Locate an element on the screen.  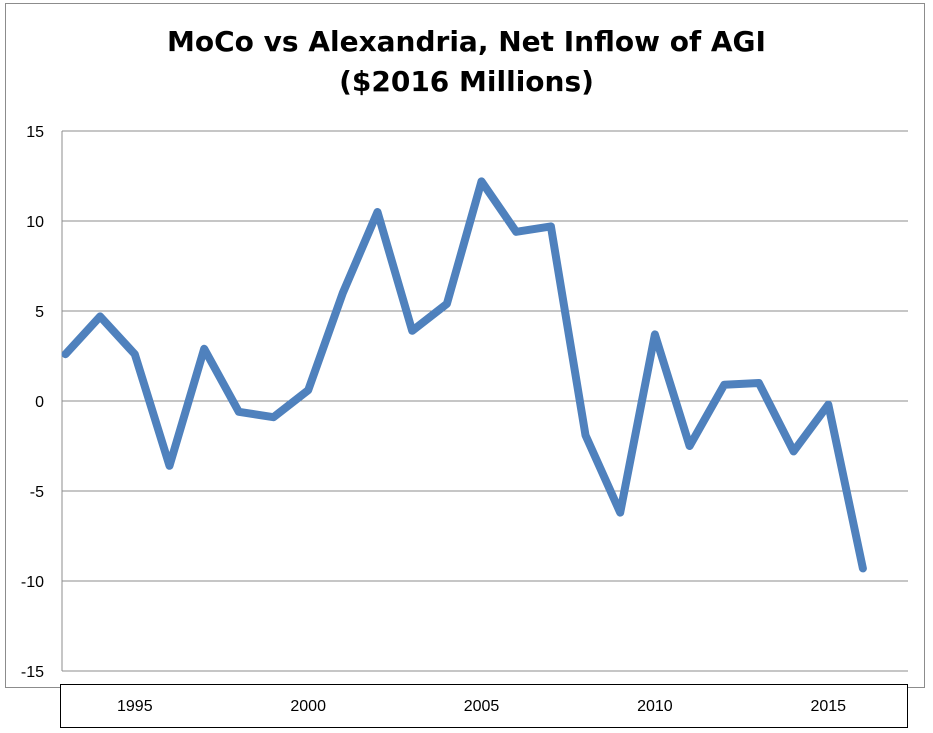
y-tick-label: -10 is located at coordinates (32, 582).